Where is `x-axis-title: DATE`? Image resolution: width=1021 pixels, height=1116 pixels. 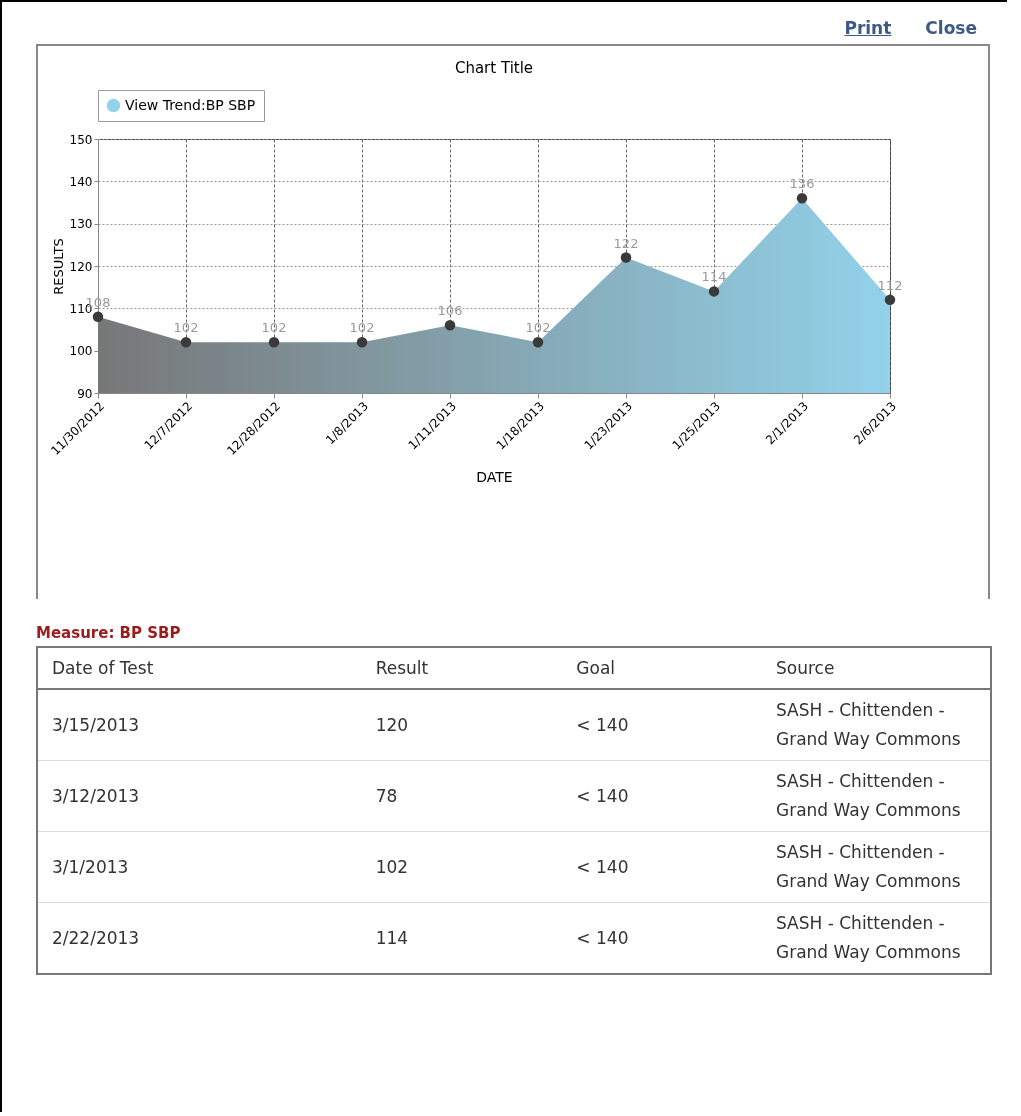
x-axis-title: DATE is located at coordinates (494, 477).